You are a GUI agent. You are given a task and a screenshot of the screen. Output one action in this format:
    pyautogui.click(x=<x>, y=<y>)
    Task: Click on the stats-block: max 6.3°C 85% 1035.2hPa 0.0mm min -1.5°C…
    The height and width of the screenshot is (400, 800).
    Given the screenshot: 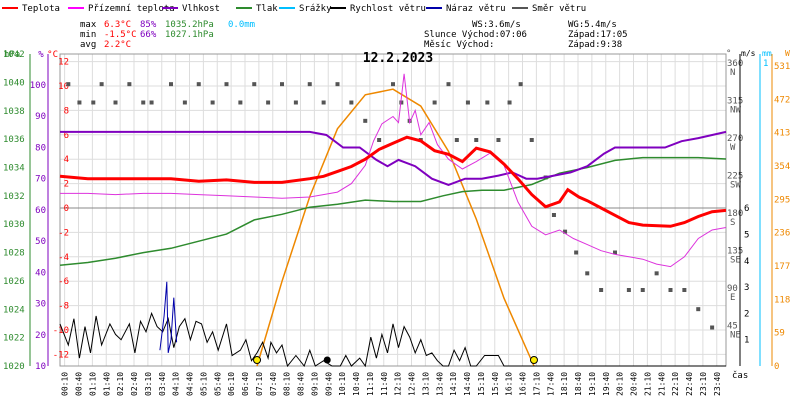 What is the action you would take?
    pyautogui.click(x=354, y=35)
    